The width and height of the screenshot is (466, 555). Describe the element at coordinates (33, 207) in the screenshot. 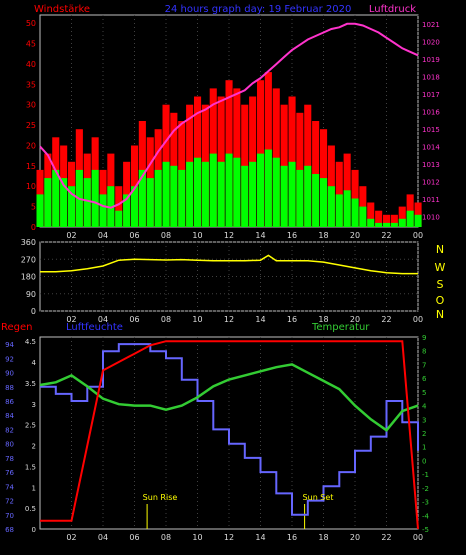

I see `wind-y-tick-label: 5` at that location.